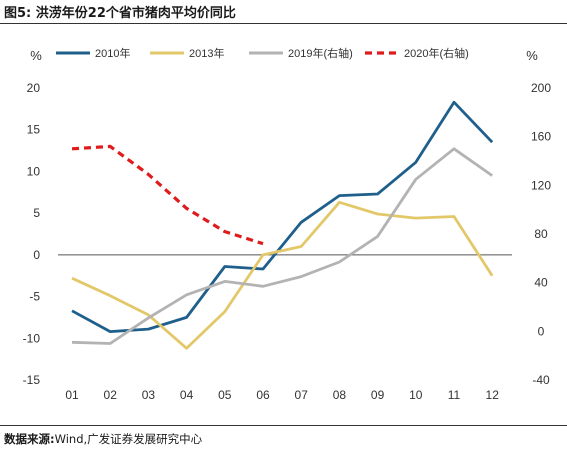 The width and height of the screenshot is (567, 456). What do you see at coordinates (34, 297) in the screenshot?
I see `left-tick-label: -5` at bounding box center [34, 297].